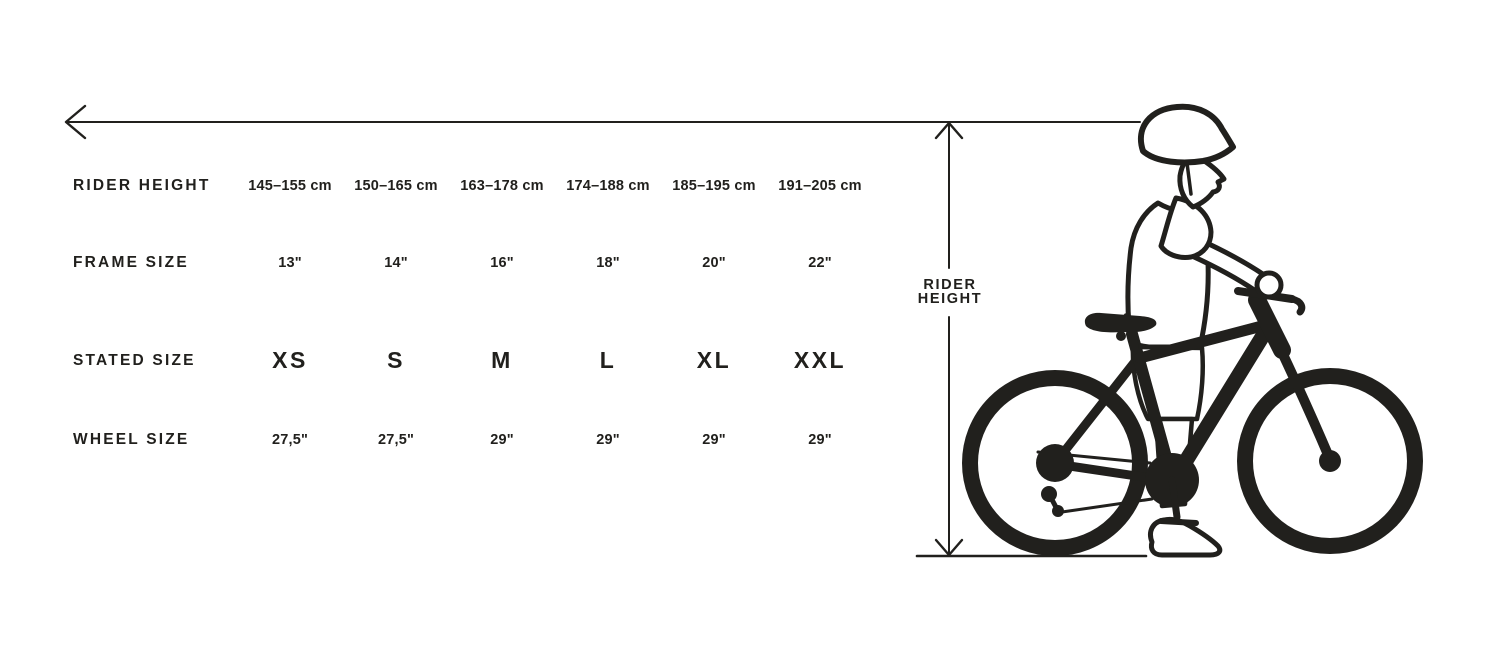 Image resolution: width=1500 pixels, height=667 pixels. Describe the element at coordinates (396, 186) in the screenshot. I see `cell-rider-height-2: 150–165 cm` at that location.